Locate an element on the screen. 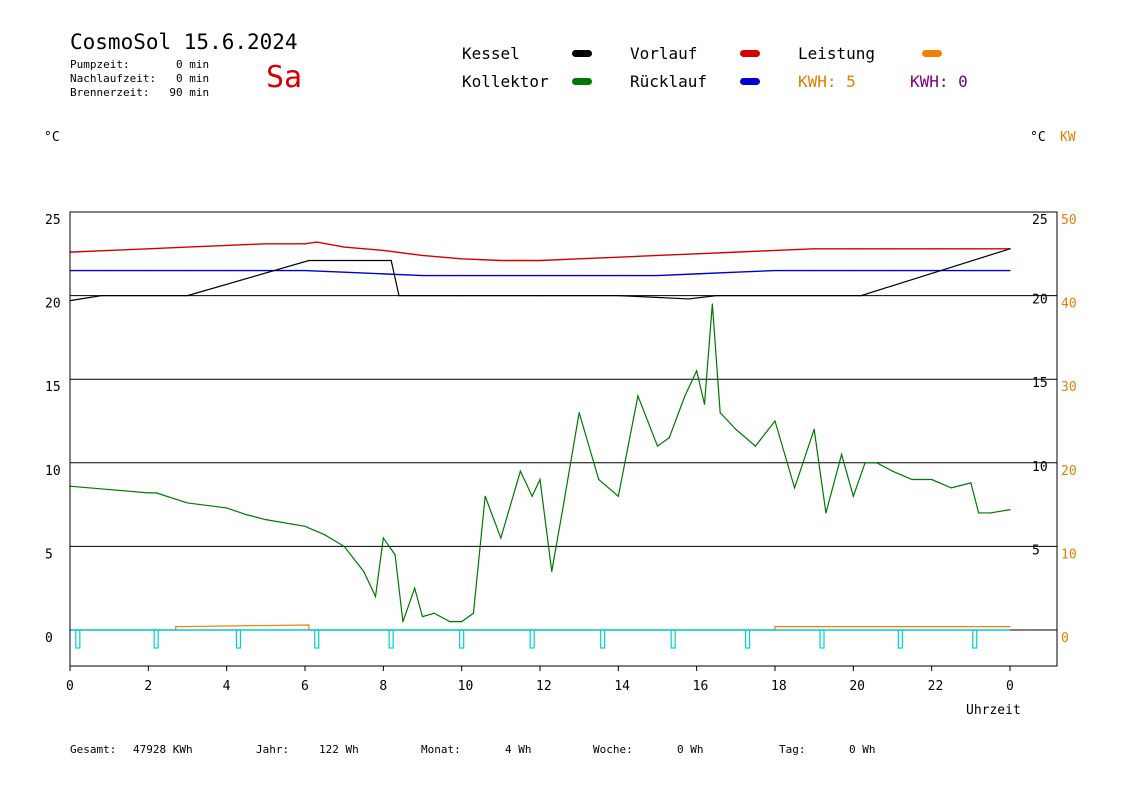 Image resolution: width=1148 pixels, height=812 pixels. legend-kessel-swatch is located at coordinates (582, 53).